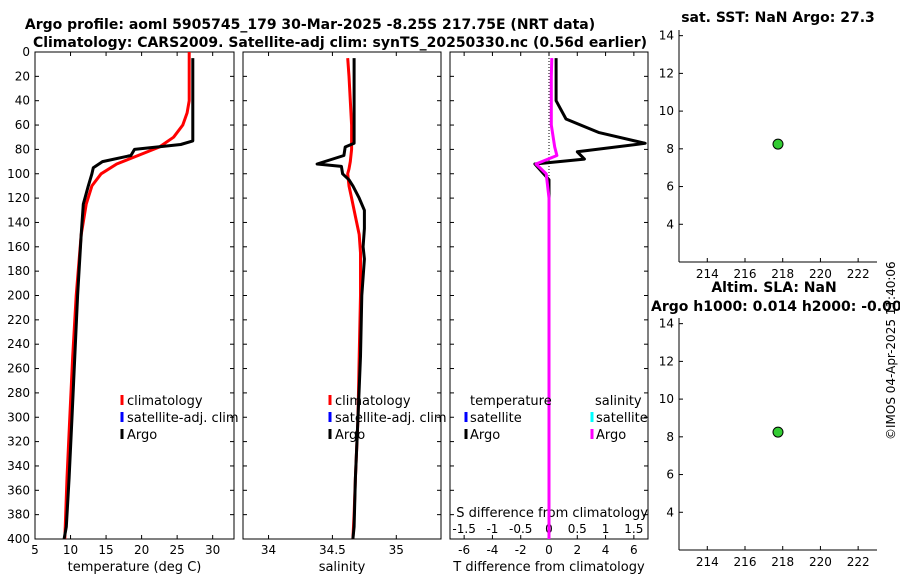 Image resolution: width=900 pixels, height=580 pixels. Describe the element at coordinates (177, 550) in the screenshot. I see `temperature-xtick-label: 25` at that location.